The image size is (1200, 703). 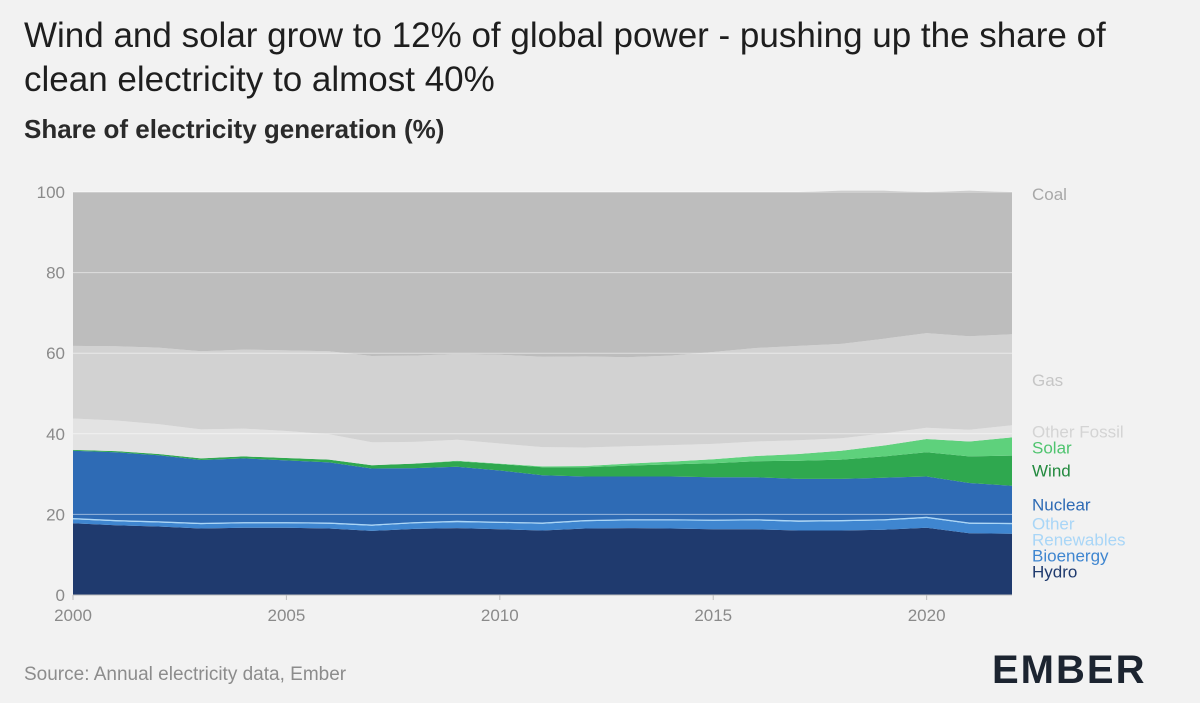 What do you see at coordinates (1049, 194) in the screenshot?
I see `end-label-coal: Coal` at bounding box center [1049, 194].